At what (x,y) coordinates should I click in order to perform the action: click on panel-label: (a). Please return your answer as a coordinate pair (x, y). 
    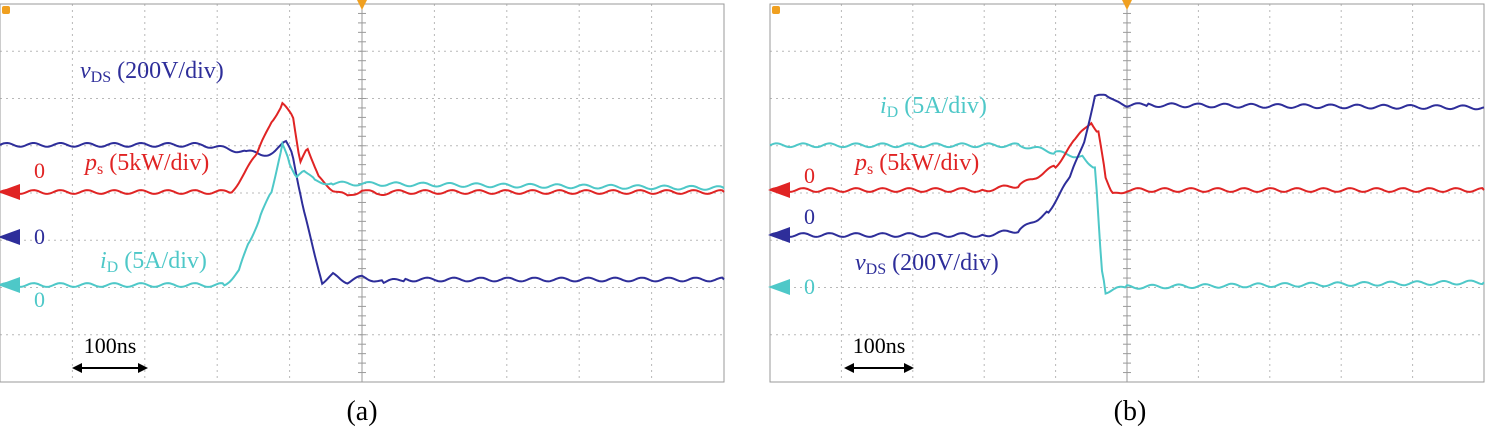
    Looking at the image, I should click on (361, 411).